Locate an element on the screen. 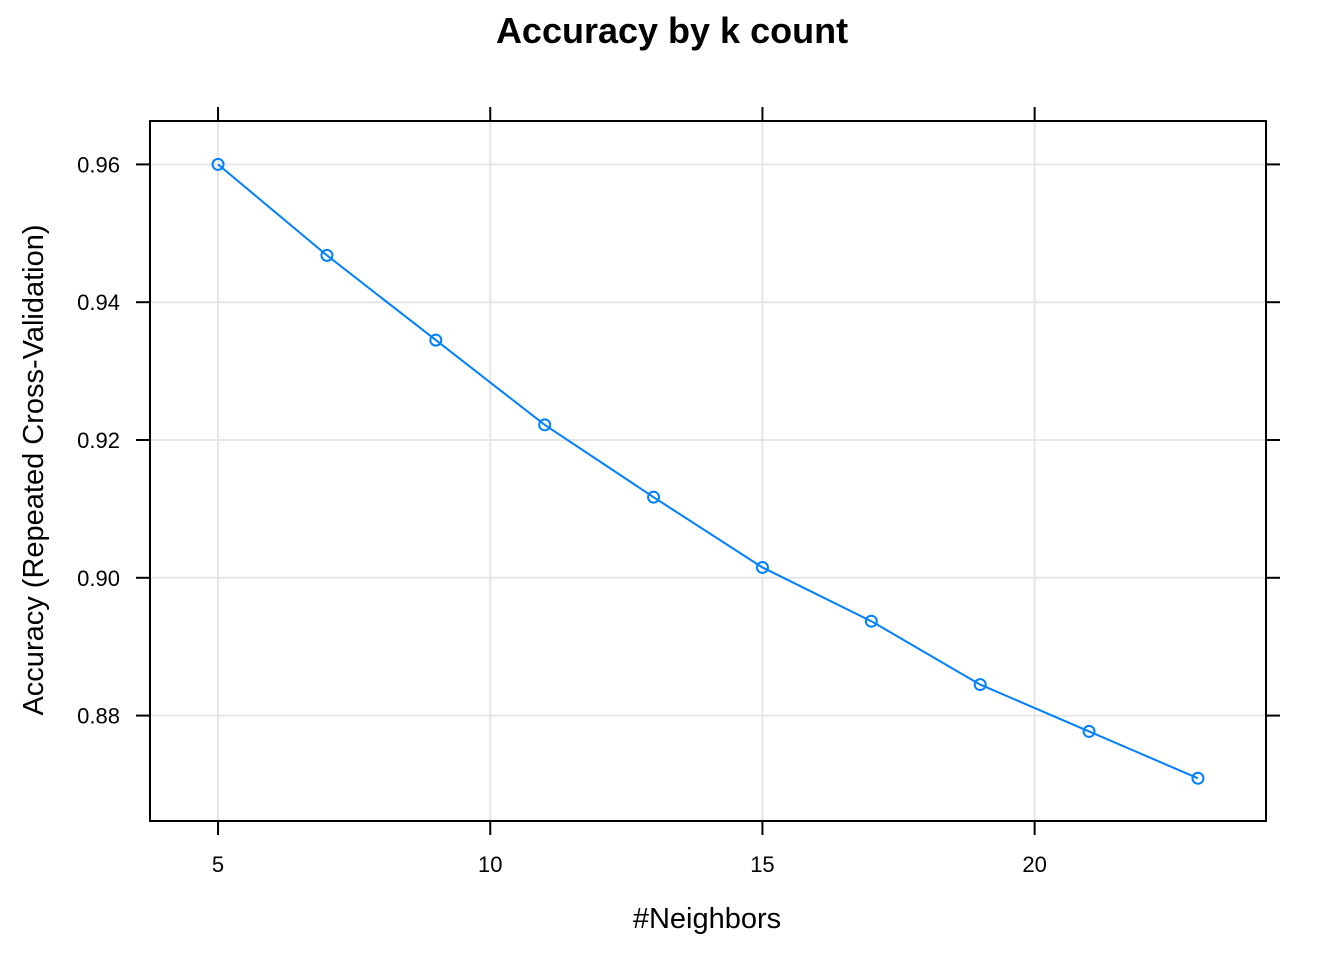 This screenshot has width=1344, height=960. y-tick-label: 0.96 is located at coordinates (98, 164).